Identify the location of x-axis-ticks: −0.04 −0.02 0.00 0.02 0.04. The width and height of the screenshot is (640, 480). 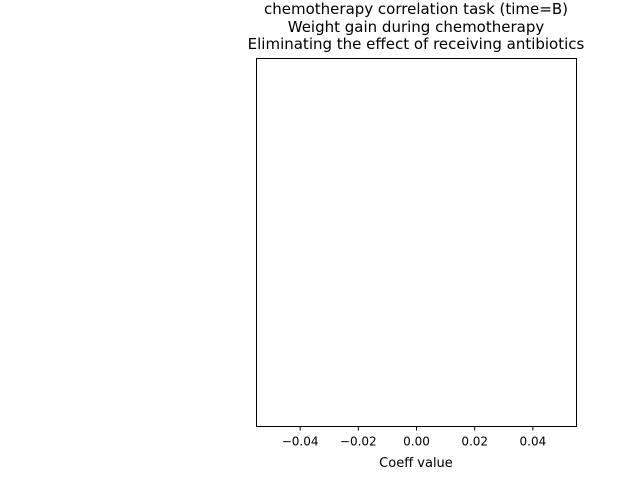
(414, 437).